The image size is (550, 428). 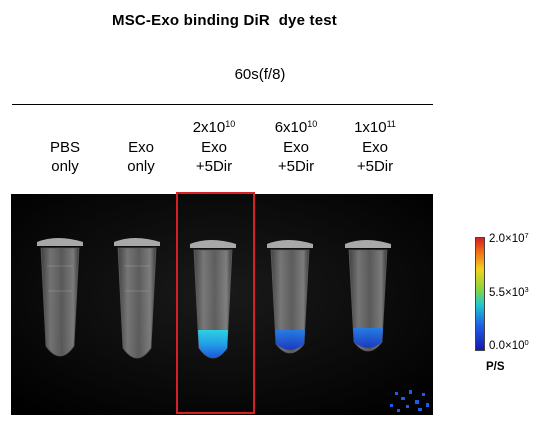 I want to click on highlight-box, so click(x=215, y=303).